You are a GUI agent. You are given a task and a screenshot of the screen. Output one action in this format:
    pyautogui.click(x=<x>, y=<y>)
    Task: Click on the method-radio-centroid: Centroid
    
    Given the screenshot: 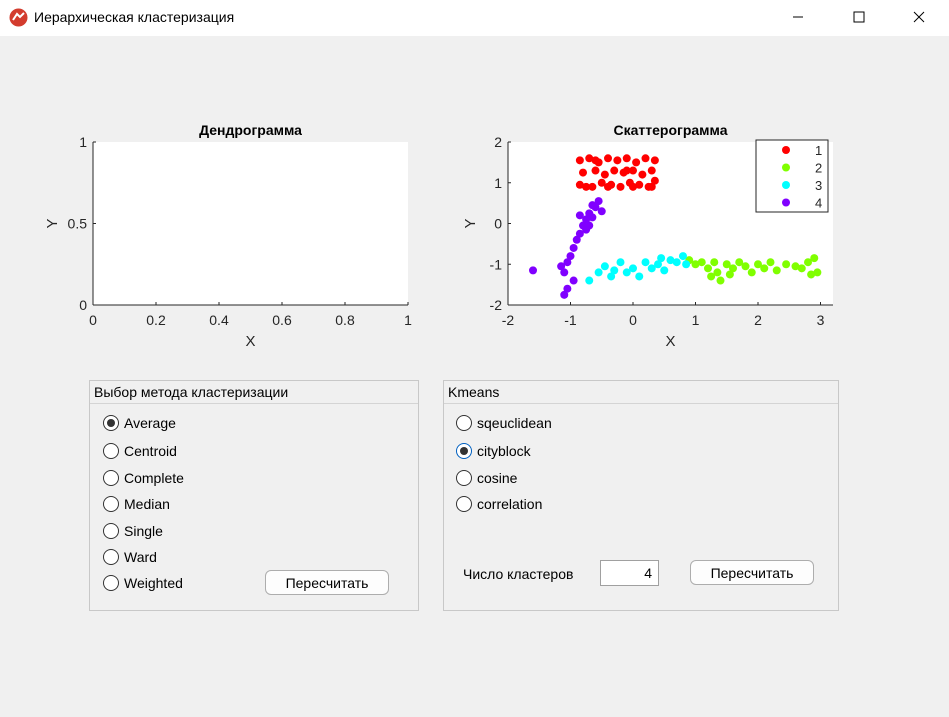 What is the action you would take?
    pyautogui.click(x=140, y=451)
    